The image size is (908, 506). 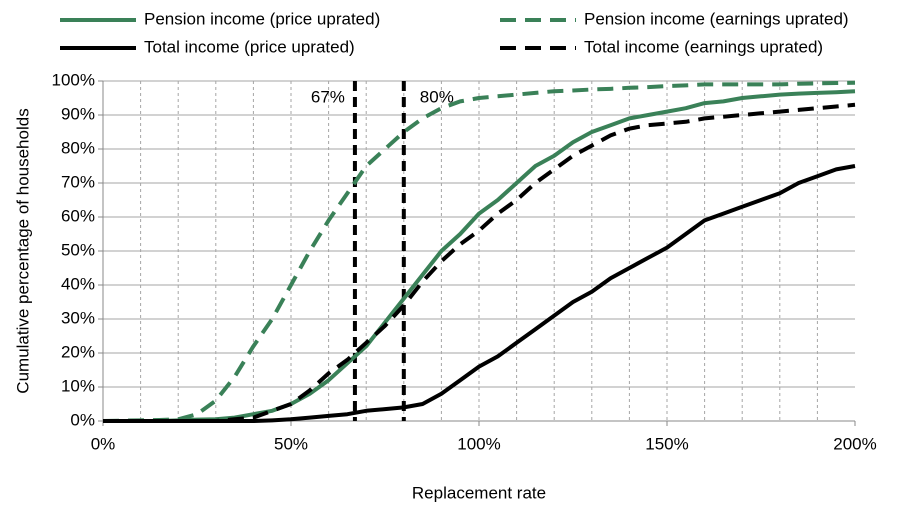 I want to click on reference-label: 67%, so click(x=328, y=96).